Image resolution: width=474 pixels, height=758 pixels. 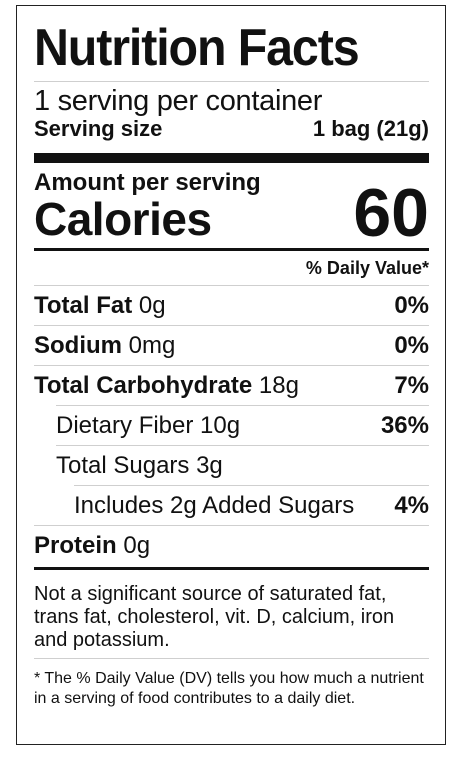 I want to click on serving-size-row: Serving size 1 bag (21g), so click(x=231, y=134).